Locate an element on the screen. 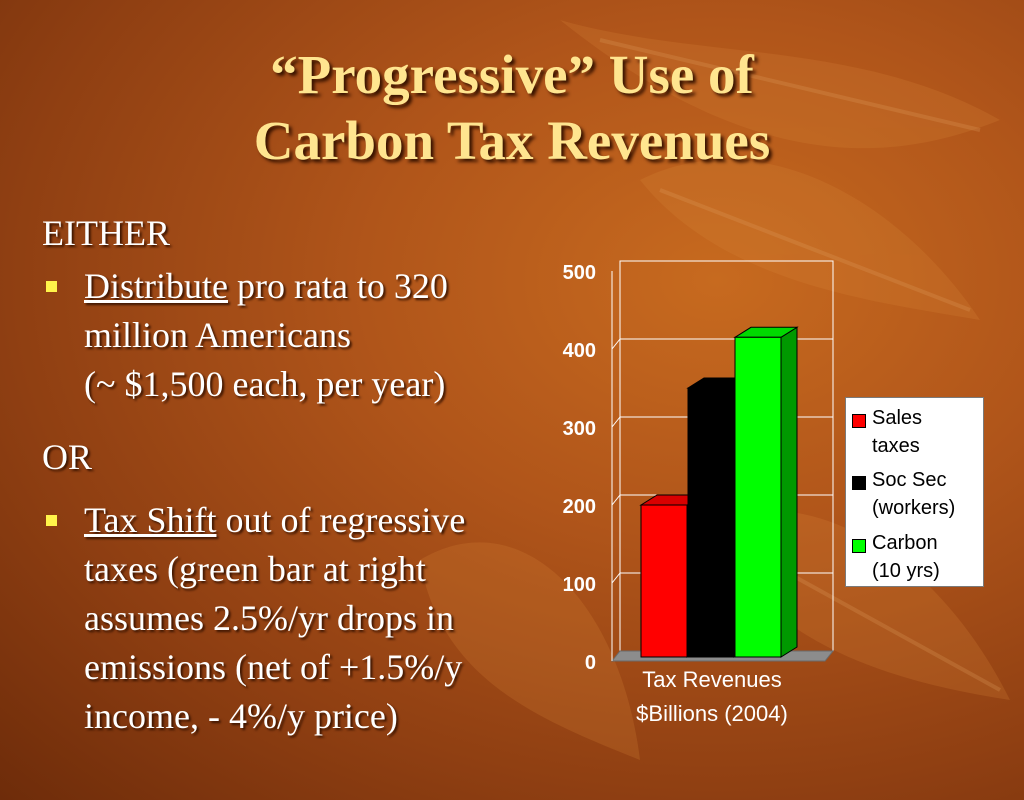 This screenshot has height=800, width=1024. or-heading: OR is located at coordinates (67, 457).